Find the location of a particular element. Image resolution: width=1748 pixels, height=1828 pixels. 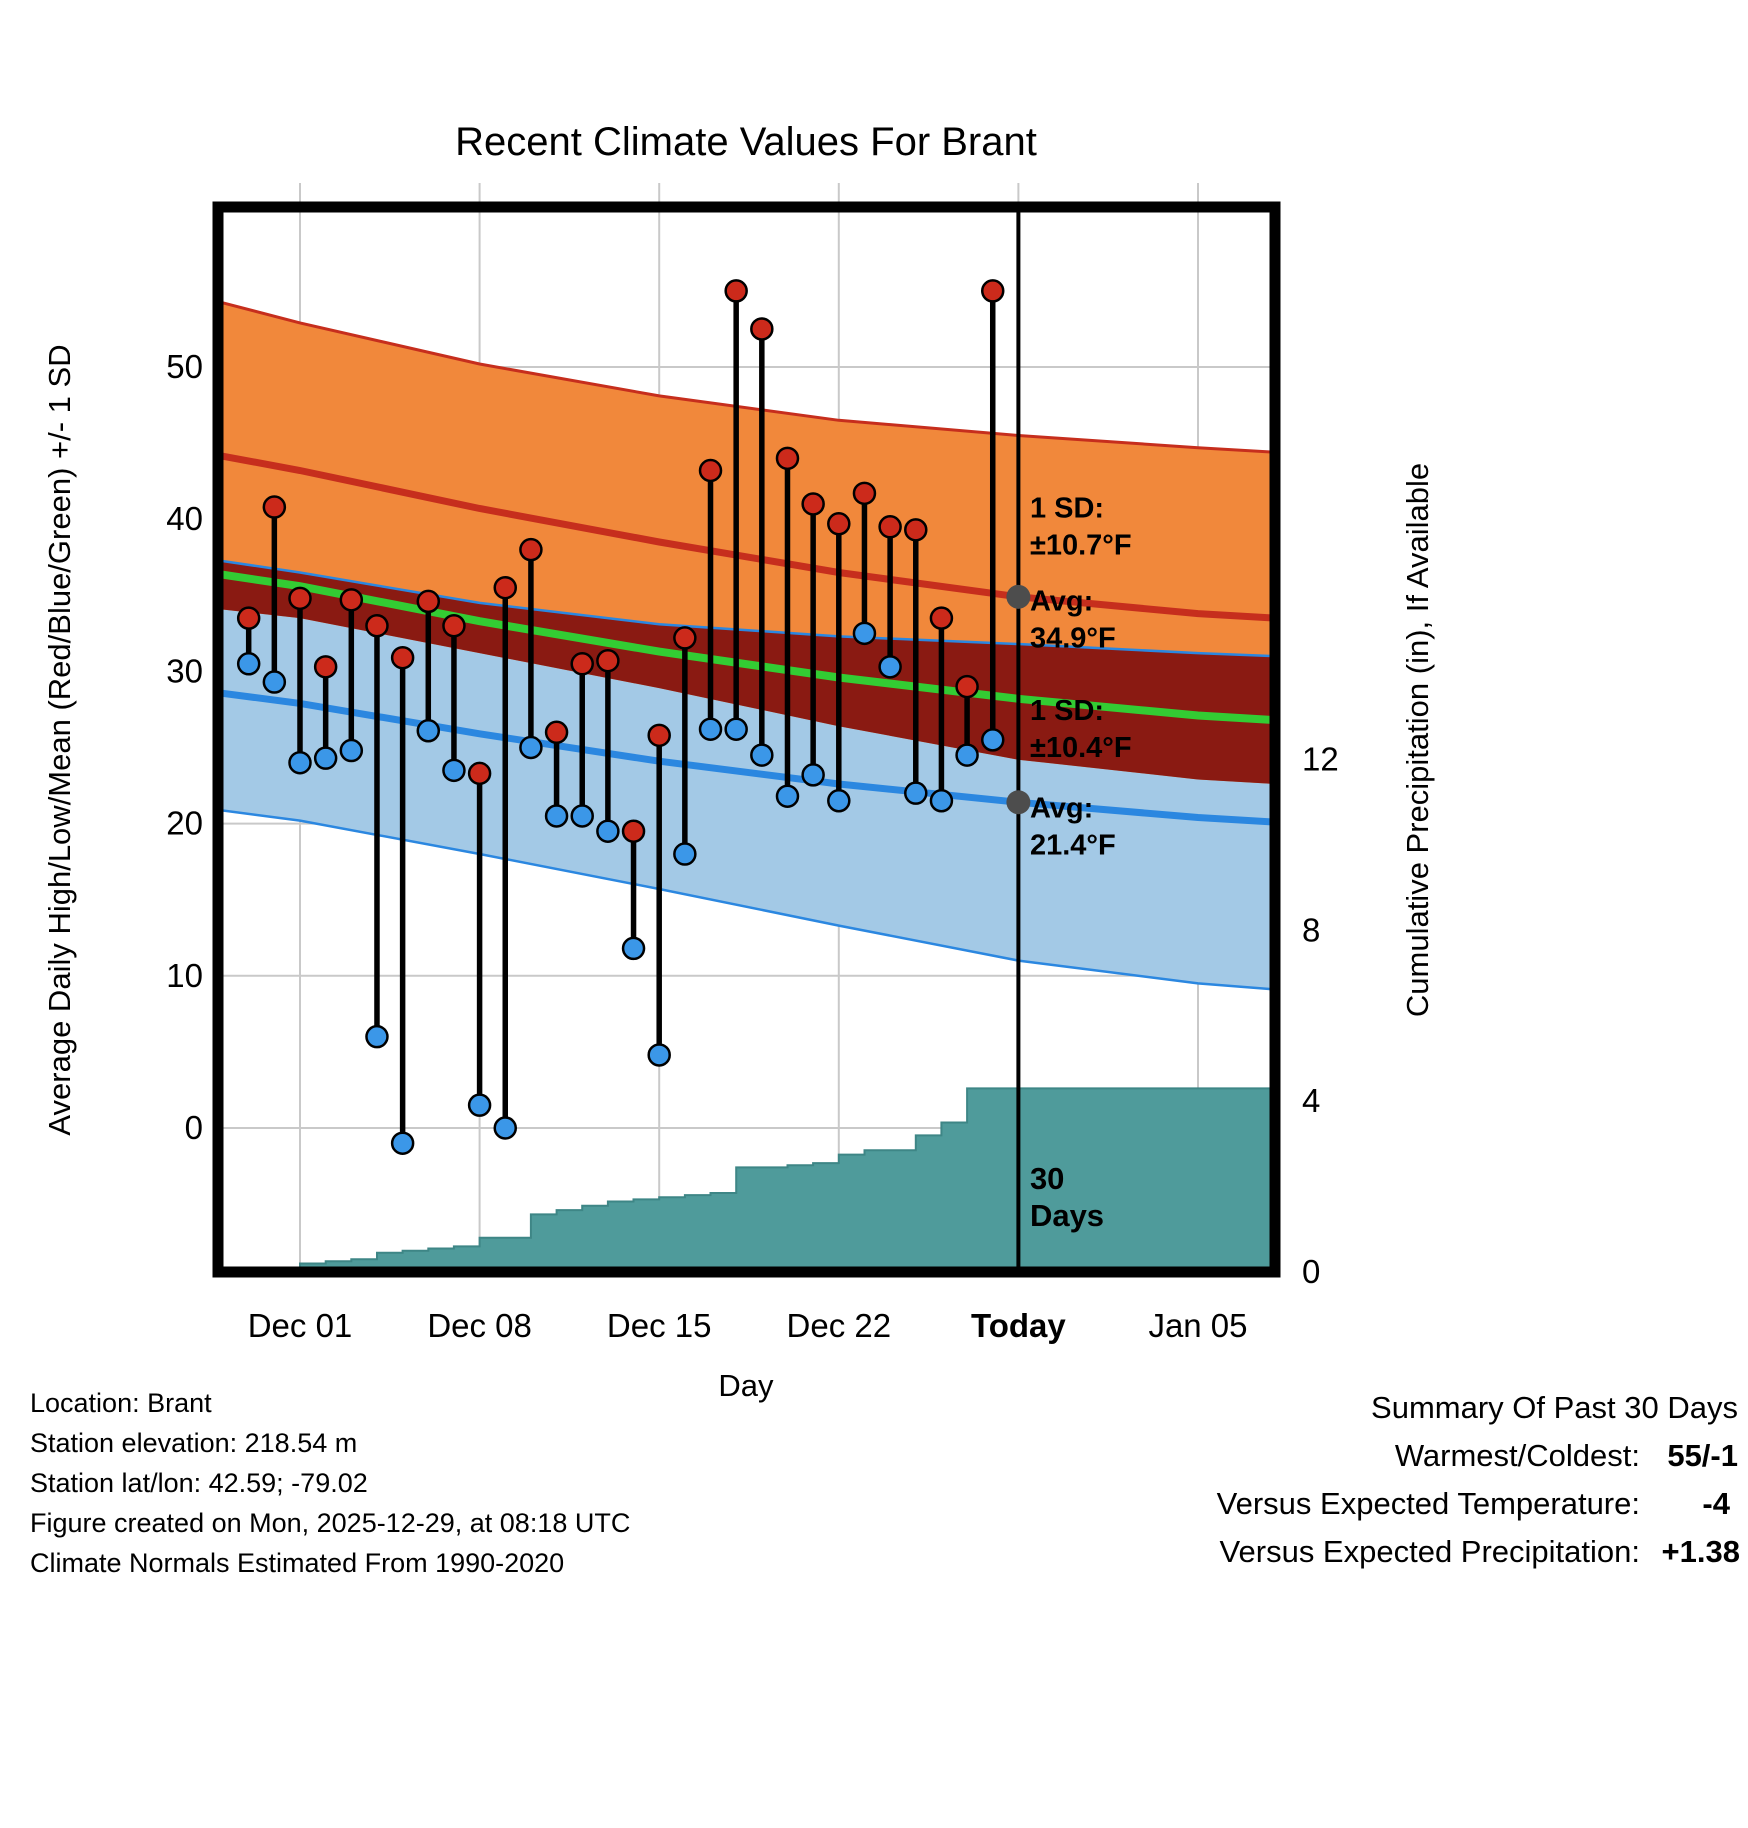

low-sd-label: ±10.4°F is located at coordinates (1081, 748).